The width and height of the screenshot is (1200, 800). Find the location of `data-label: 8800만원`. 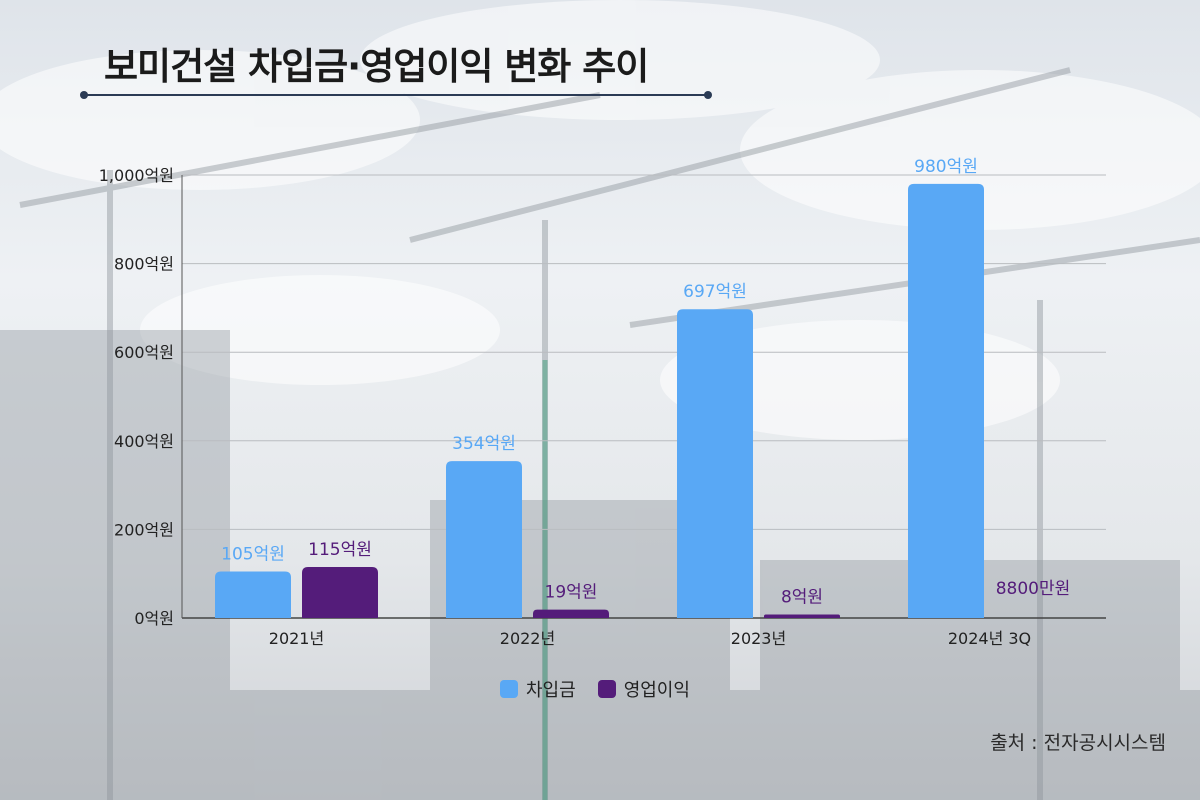

data-label: 8800만원 is located at coordinates (1033, 589).